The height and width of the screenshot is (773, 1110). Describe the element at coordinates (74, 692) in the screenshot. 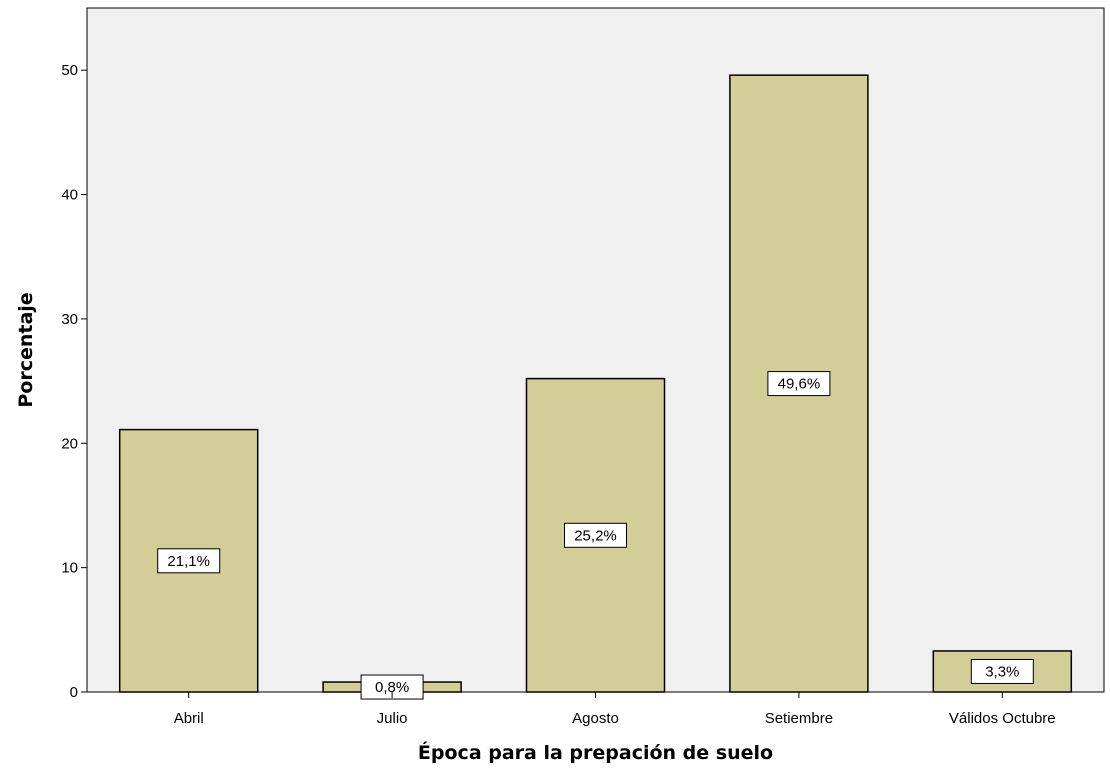

I see `y-tick-label: 0` at that location.